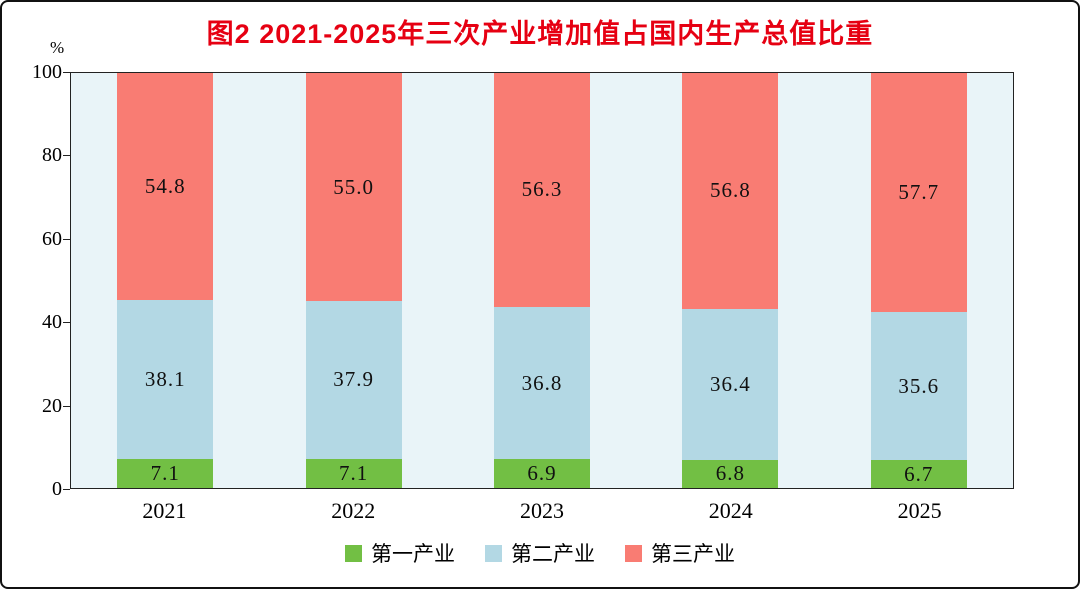 Image resolution: width=1080 pixels, height=589 pixels. Describe the element at coordinates (693, 554) in the screenshot. I see `legend-label: 第三产业` at that location.